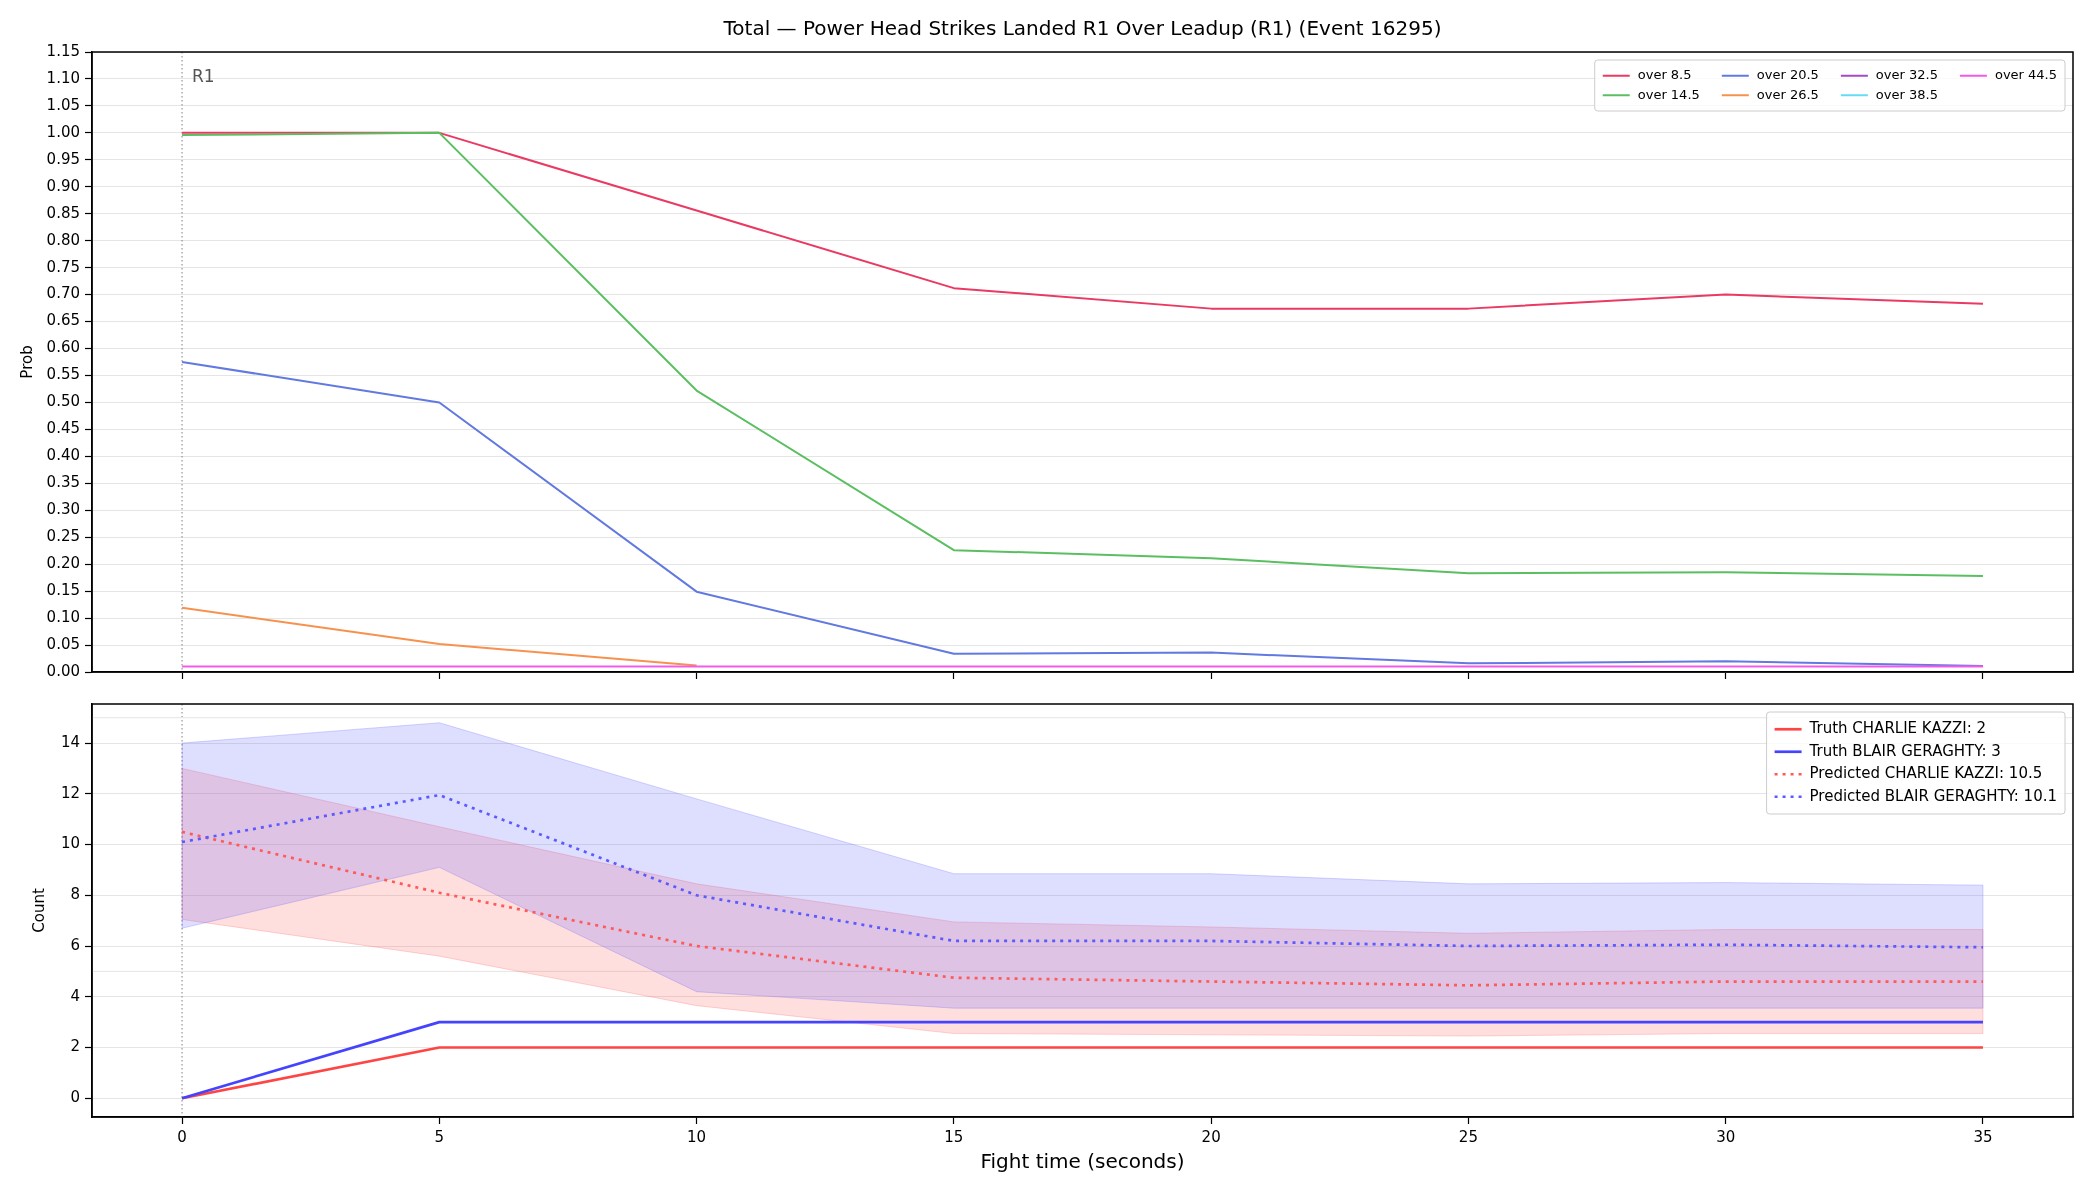  I want to click on y-tick-label: 0.05, so click(63, 643).